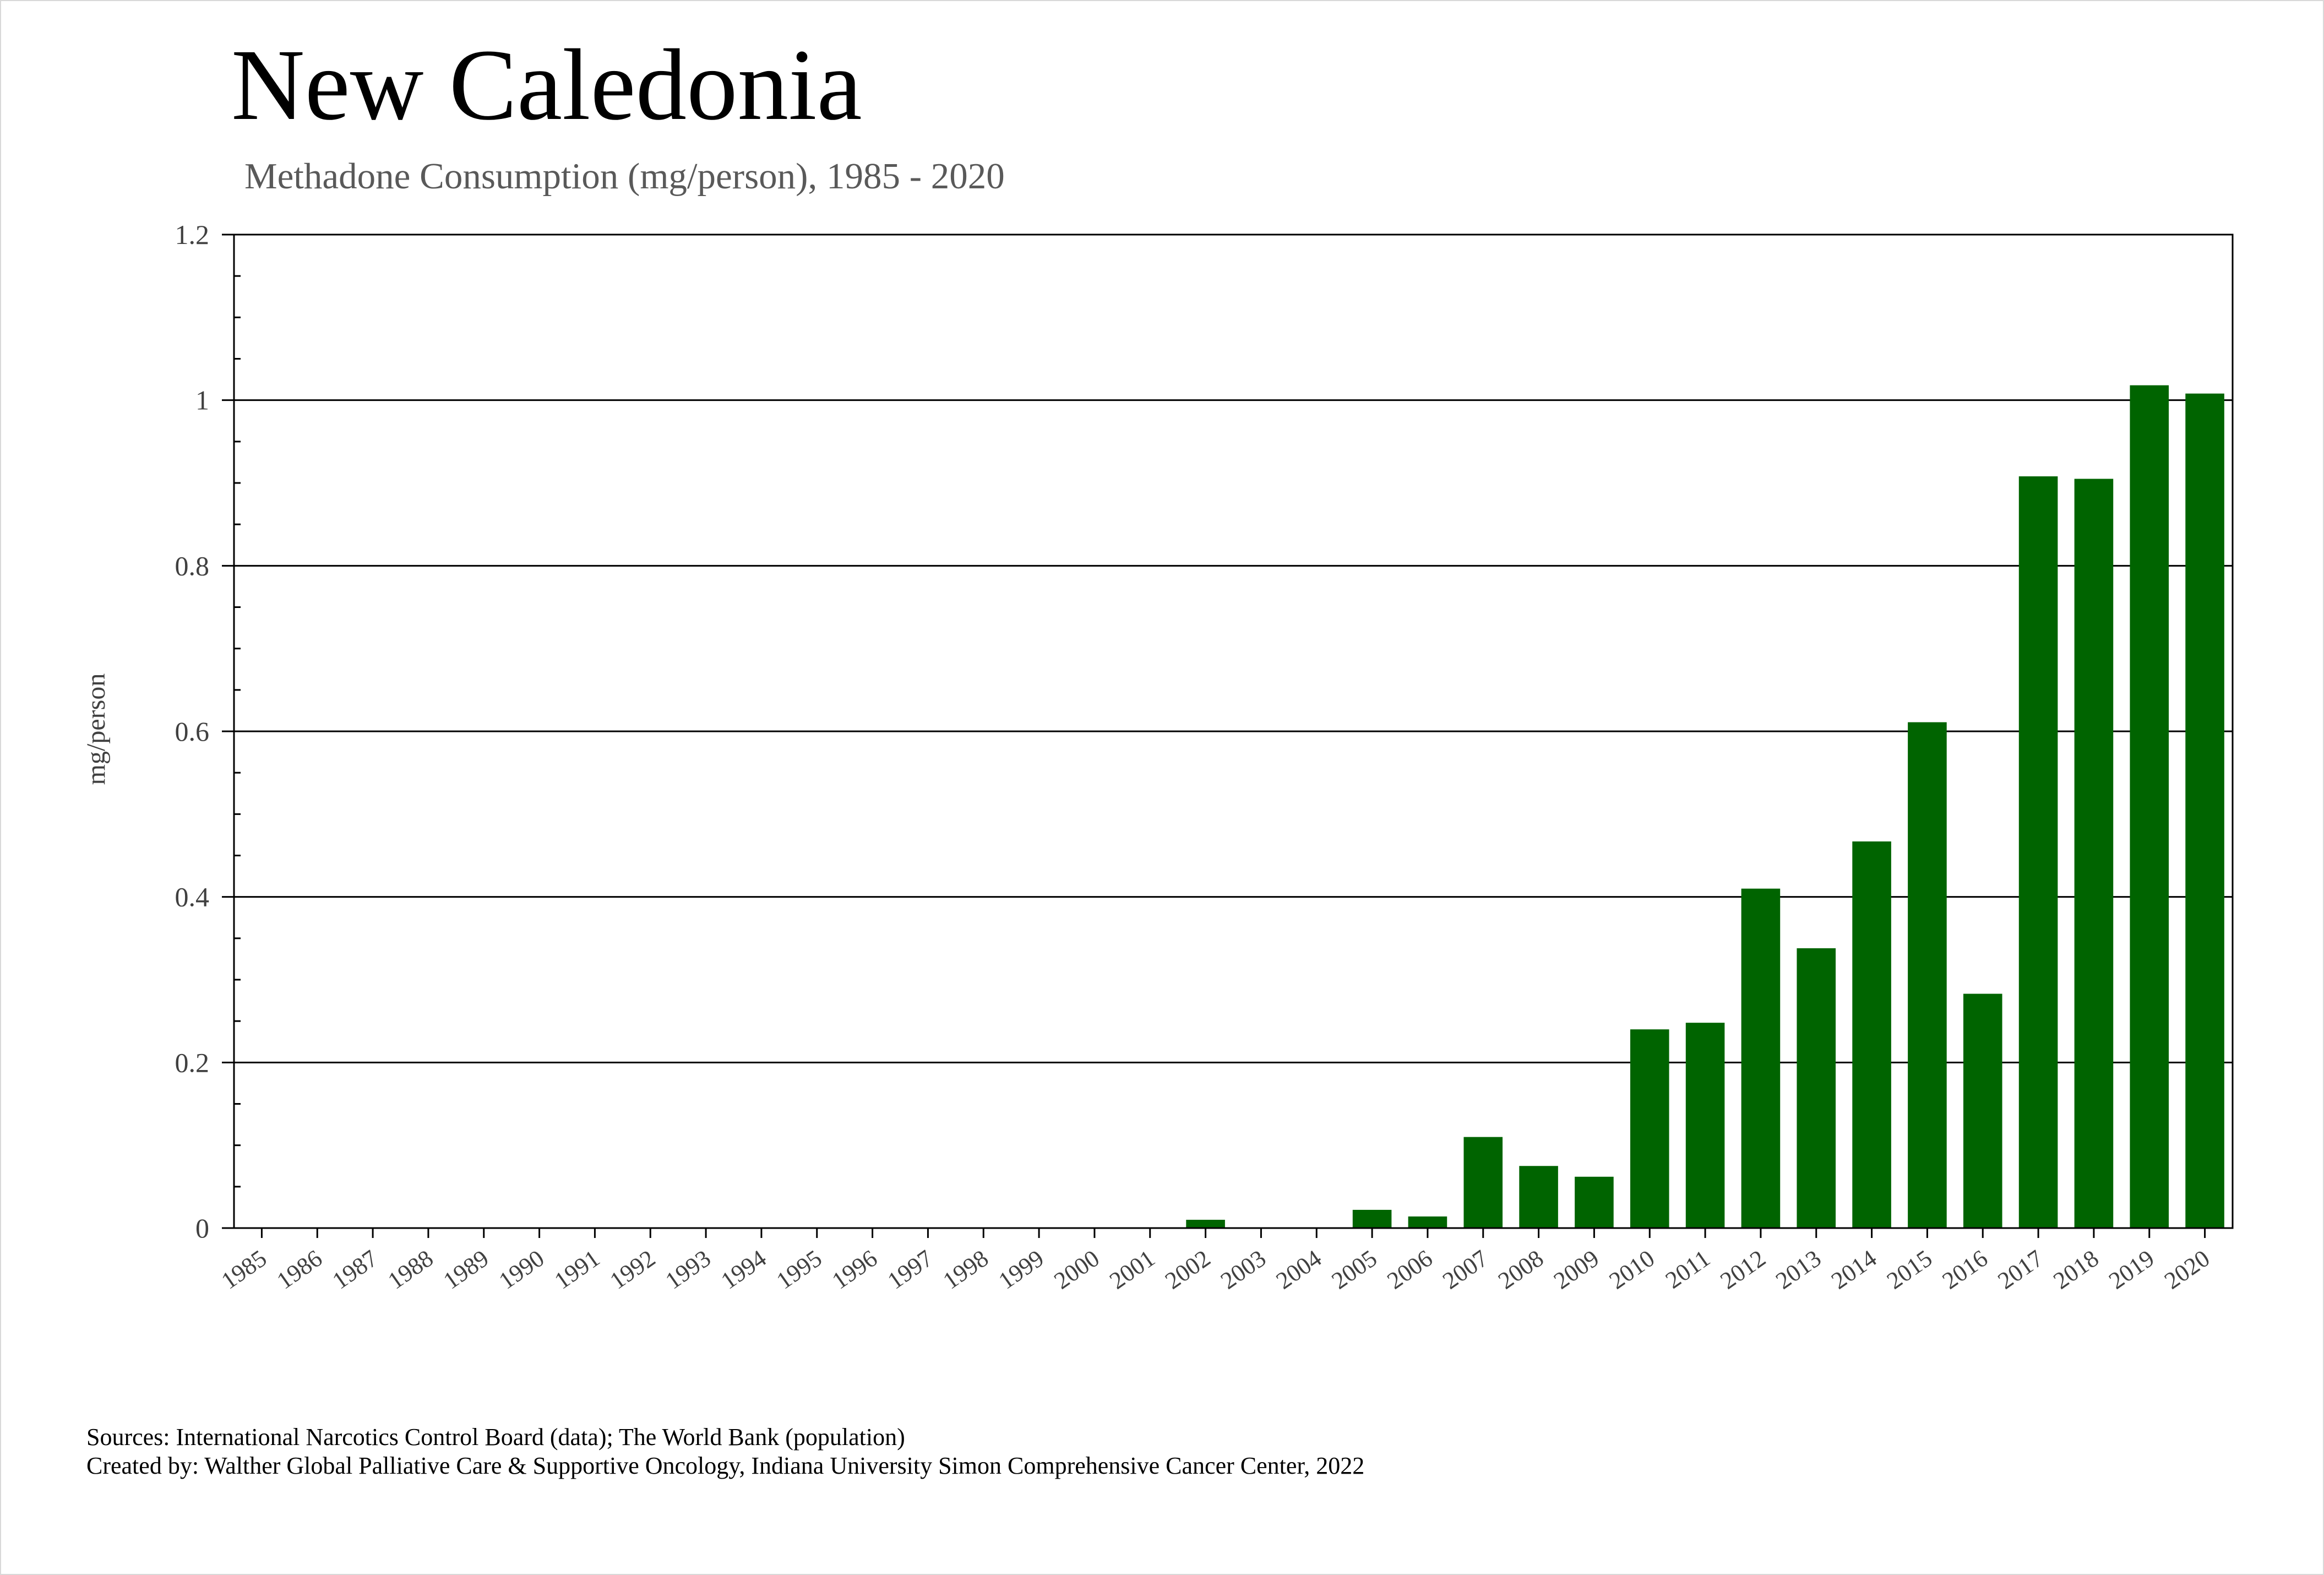 This screenshot has width=2324, height=1575. I want to click on y-tick-label: 0.6, so click(193, 731).